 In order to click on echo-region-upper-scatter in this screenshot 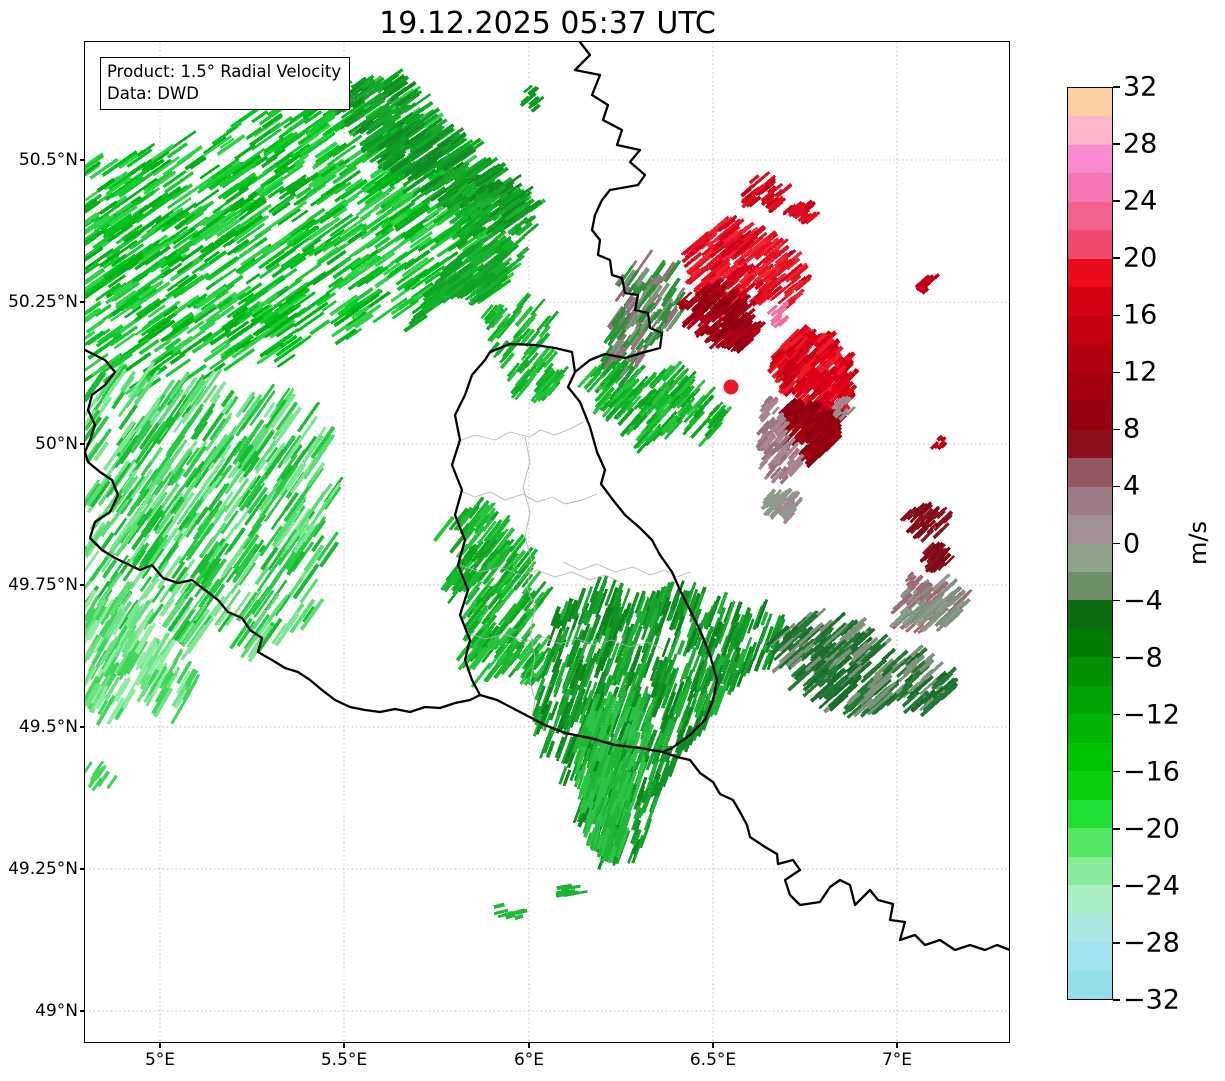, I will do `click(492, 222)`.